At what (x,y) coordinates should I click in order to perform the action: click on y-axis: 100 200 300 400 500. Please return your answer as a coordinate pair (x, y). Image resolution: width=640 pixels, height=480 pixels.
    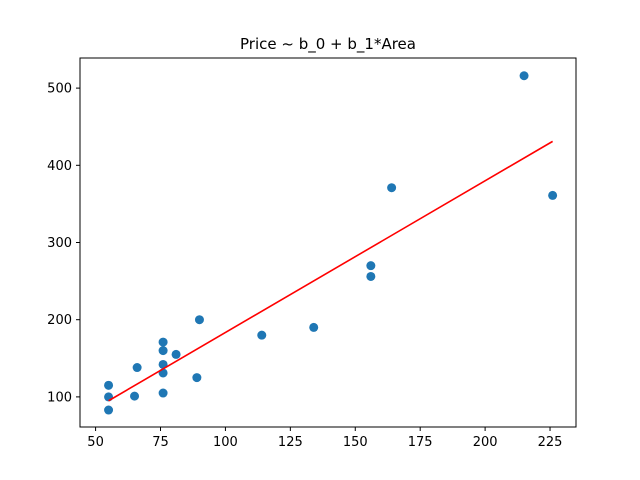
    Looking at the image, I should click on (63, 243).